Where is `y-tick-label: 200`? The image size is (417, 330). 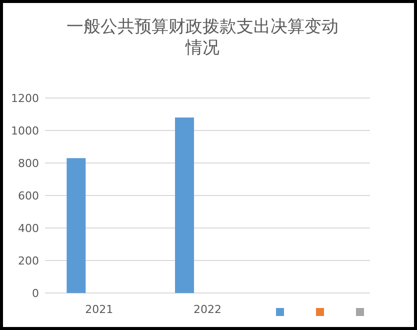 y-tick-label: 200 is located at coordinates (28, 261).